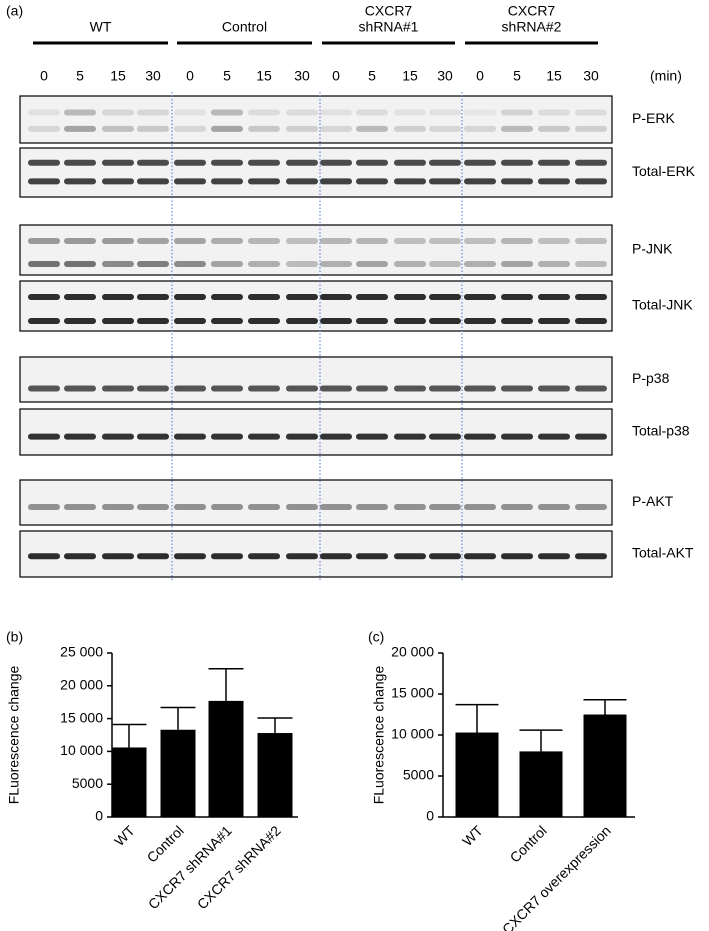  I want to click on x-tick-label: CXCR7 shRNA#1, so click(190, 867).